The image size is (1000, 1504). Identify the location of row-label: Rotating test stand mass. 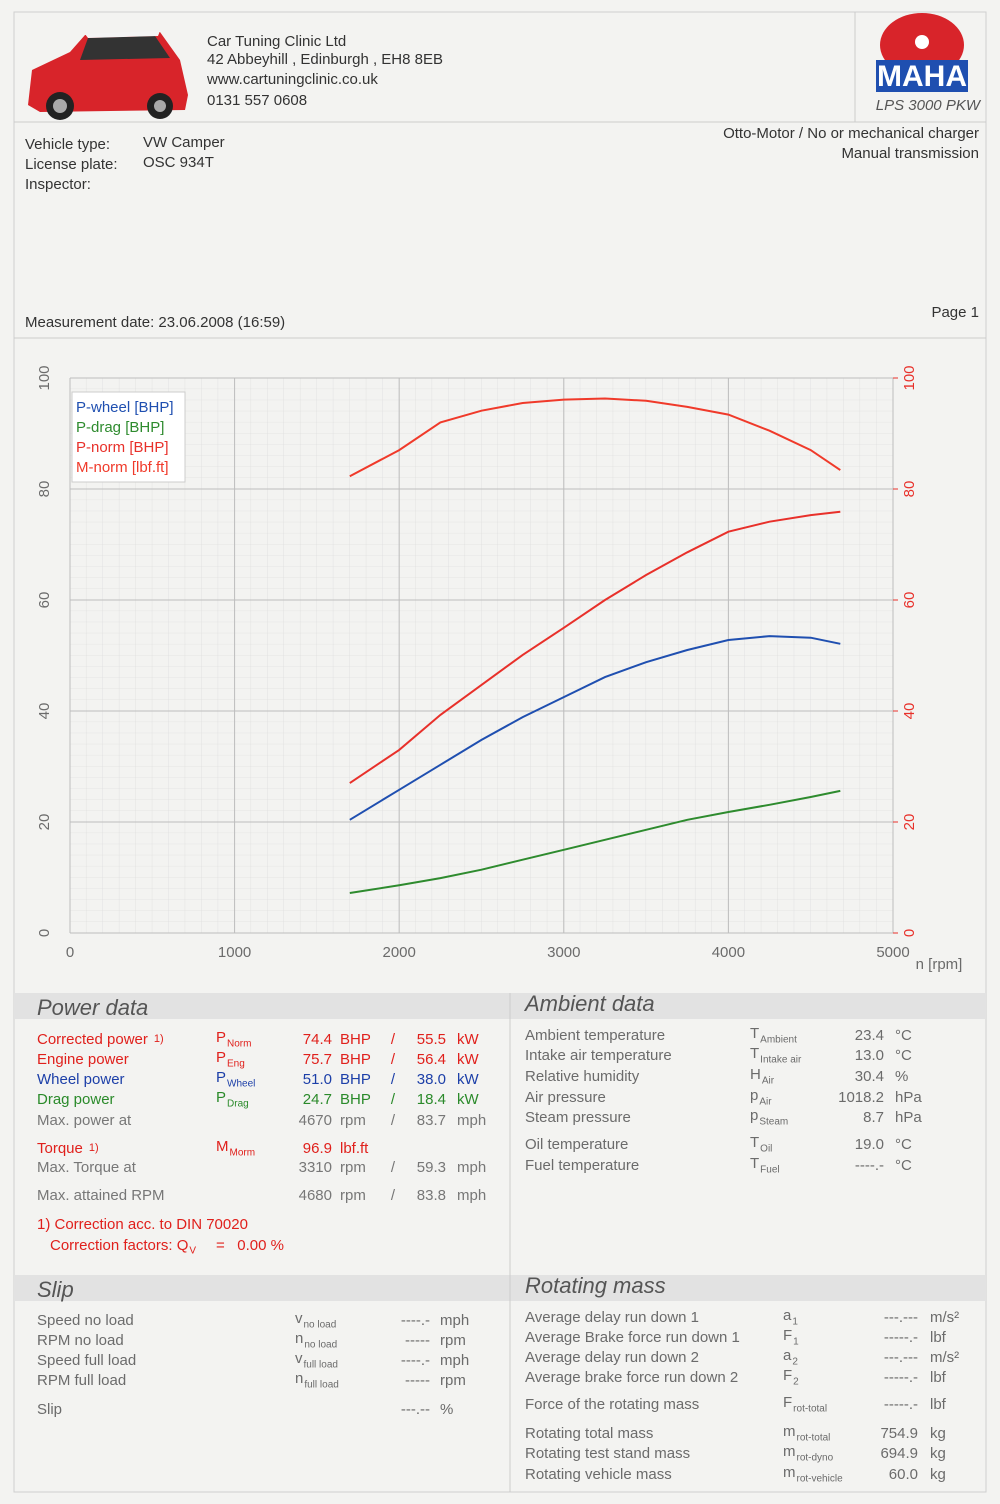
(607, 1453).